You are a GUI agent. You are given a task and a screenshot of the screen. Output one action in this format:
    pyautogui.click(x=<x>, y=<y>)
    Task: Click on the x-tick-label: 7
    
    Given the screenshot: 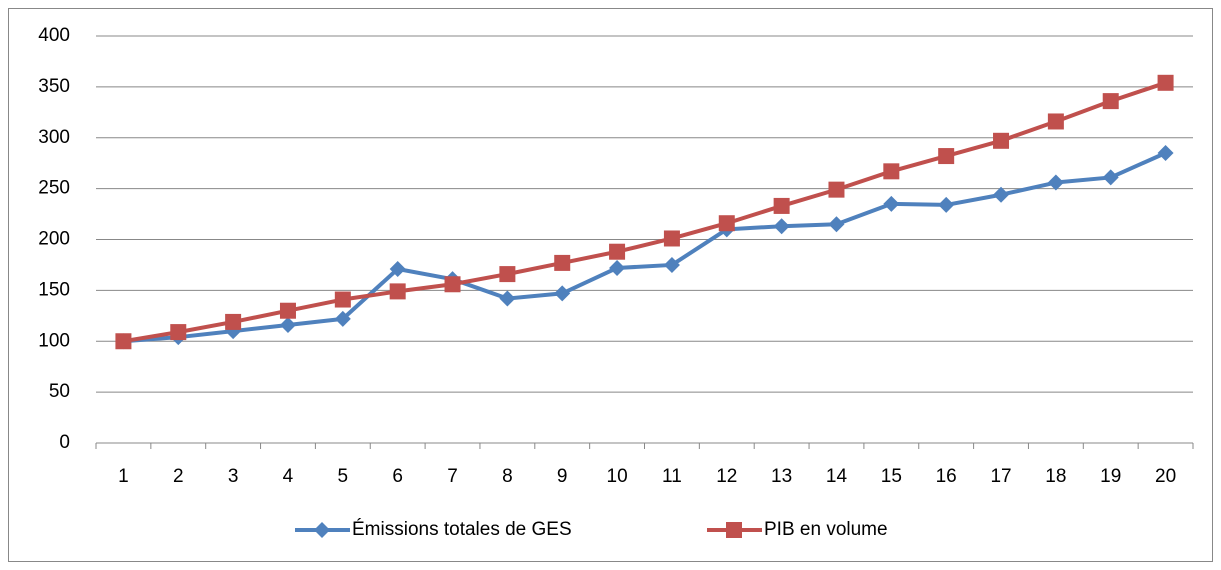 What is the action you would take?
    pyautogui.click(x=452, y=476)
    